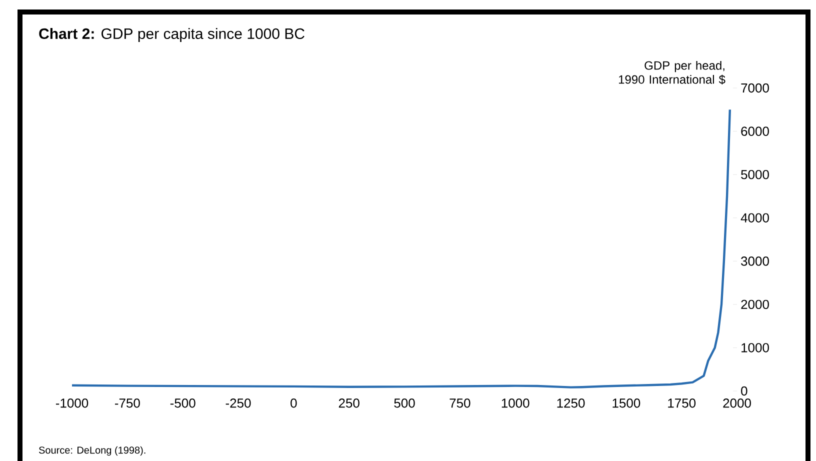 This screenshot has width=816, height=461. What do you see at coordinates (744, 391) in the screenshot?
I see `y-tick-label: 0` at bounding box center [744, 391].